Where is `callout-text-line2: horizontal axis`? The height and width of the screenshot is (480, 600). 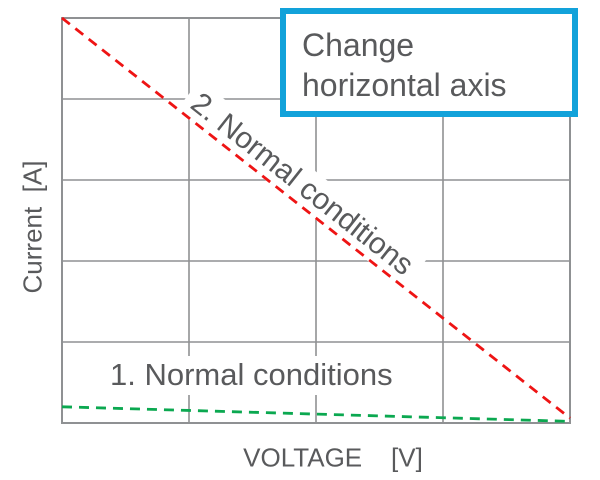
callout-text-line2: horizontal axis is located at coordinates (404, 85).